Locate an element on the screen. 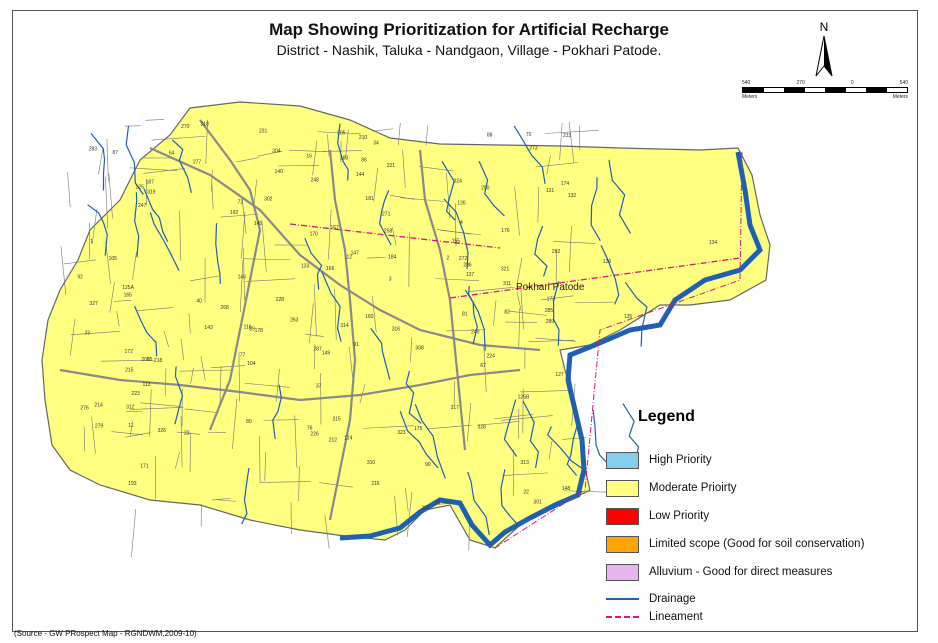 The height and width of the screenshot is (643, 938). legend-item-high-priority: High Priority is located at coordinates (761, 460).